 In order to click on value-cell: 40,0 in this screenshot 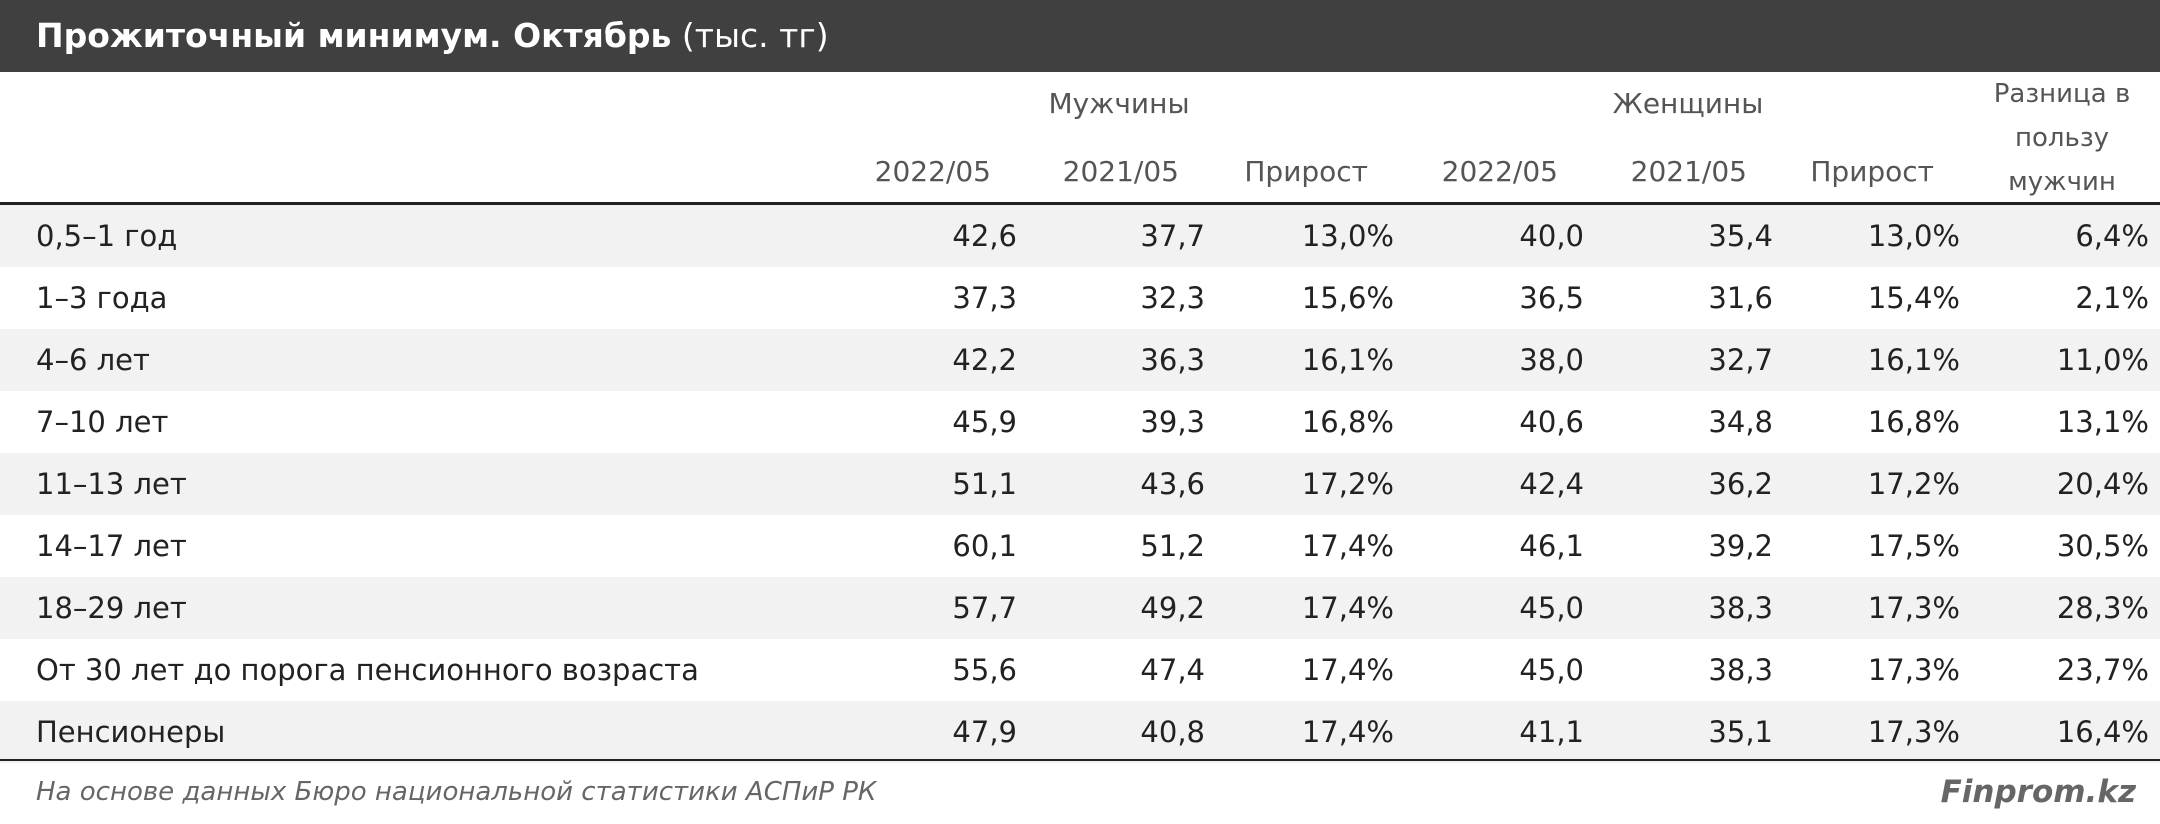, I will do `click(1551, 236)`.